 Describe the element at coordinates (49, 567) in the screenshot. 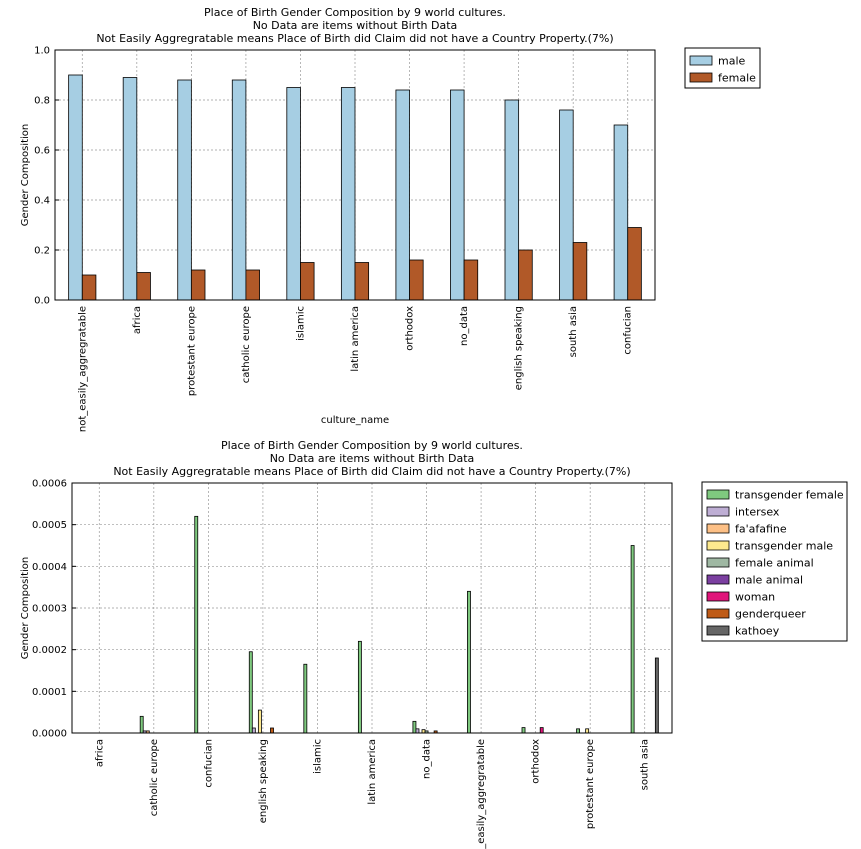

I see `y-tick-label: 0.0004` at that location.